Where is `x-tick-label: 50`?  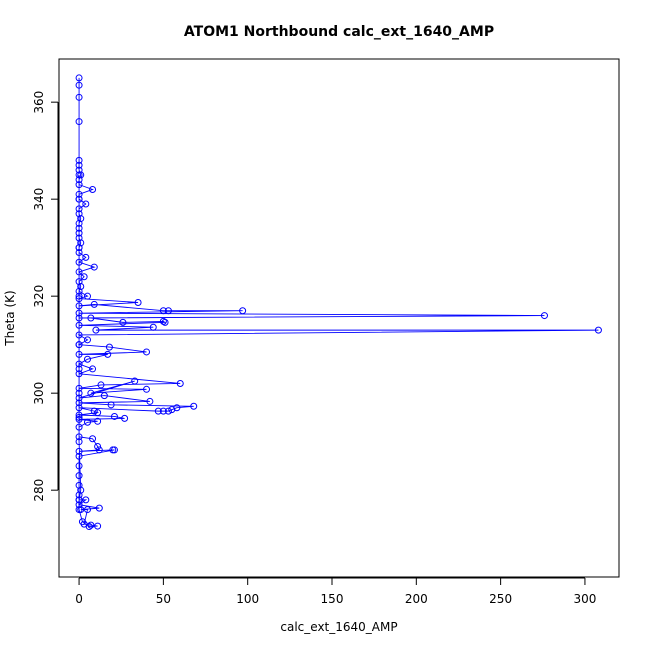
x-tick-label: 50 is located at coordinates (163, 599).